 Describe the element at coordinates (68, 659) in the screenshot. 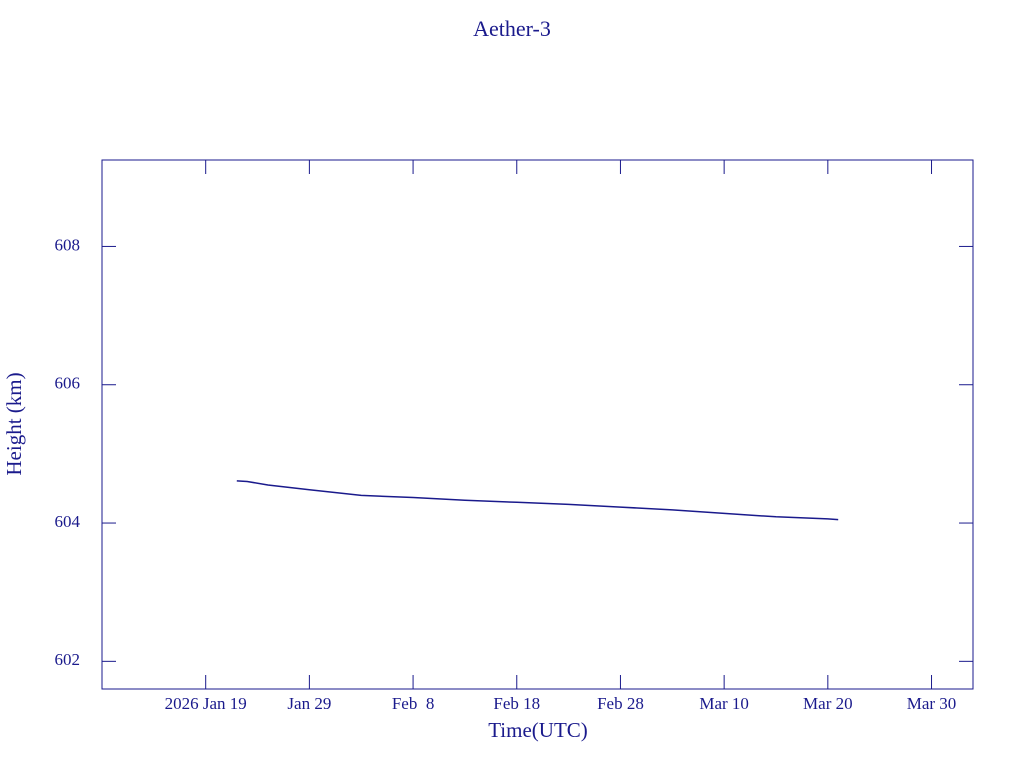

I see `y-tick-label: 602` at that location.